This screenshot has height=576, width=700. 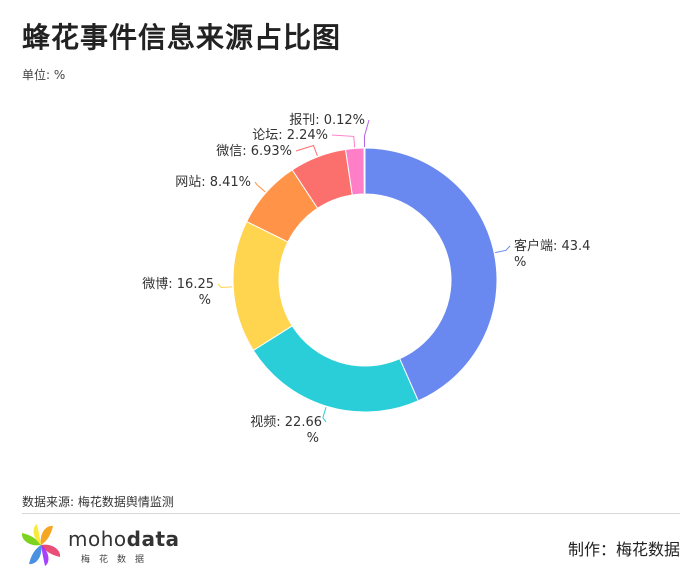 What do you see at coordinates (520, 262) in the screenshot?
I see `slice-label-unit-客户端: %` at bounding box center [520, 262].